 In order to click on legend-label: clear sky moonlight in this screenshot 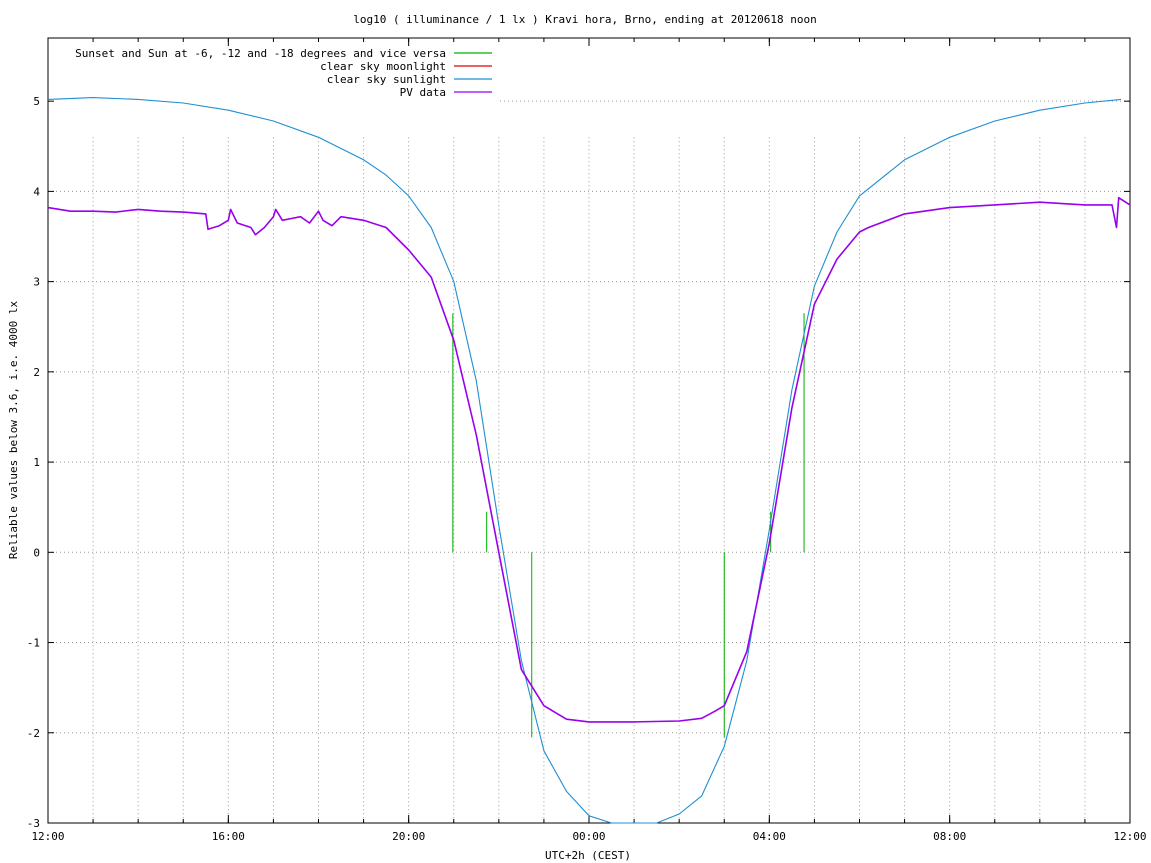, I will do `click(383, 66)`.